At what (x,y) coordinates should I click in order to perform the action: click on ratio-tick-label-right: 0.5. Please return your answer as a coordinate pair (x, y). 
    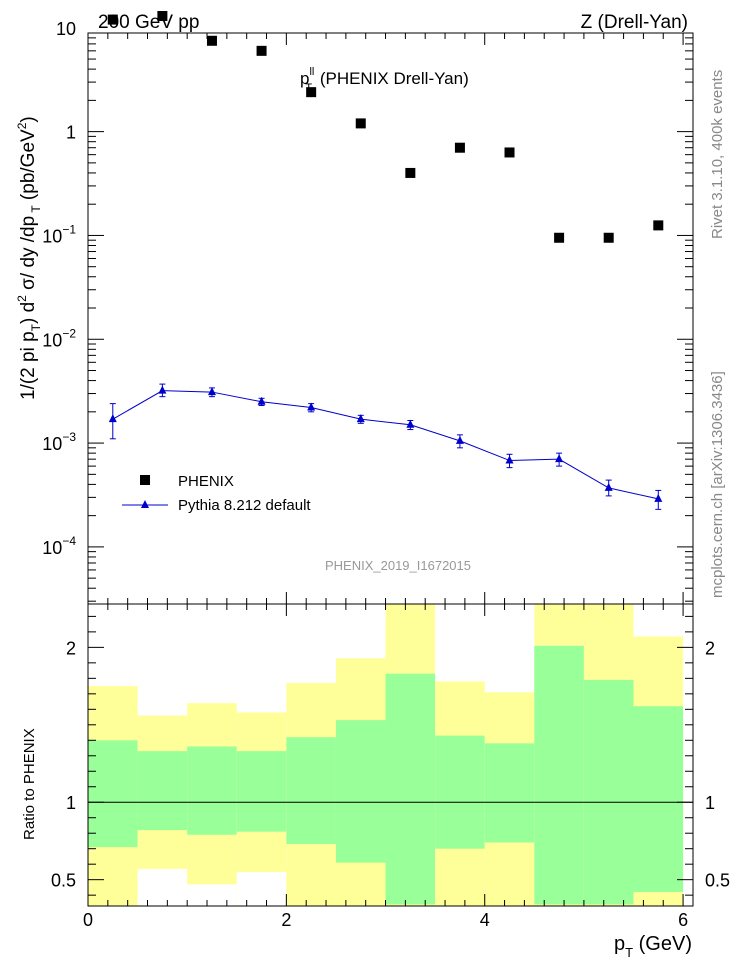
    Looking at the image, I should click on (717, 881).